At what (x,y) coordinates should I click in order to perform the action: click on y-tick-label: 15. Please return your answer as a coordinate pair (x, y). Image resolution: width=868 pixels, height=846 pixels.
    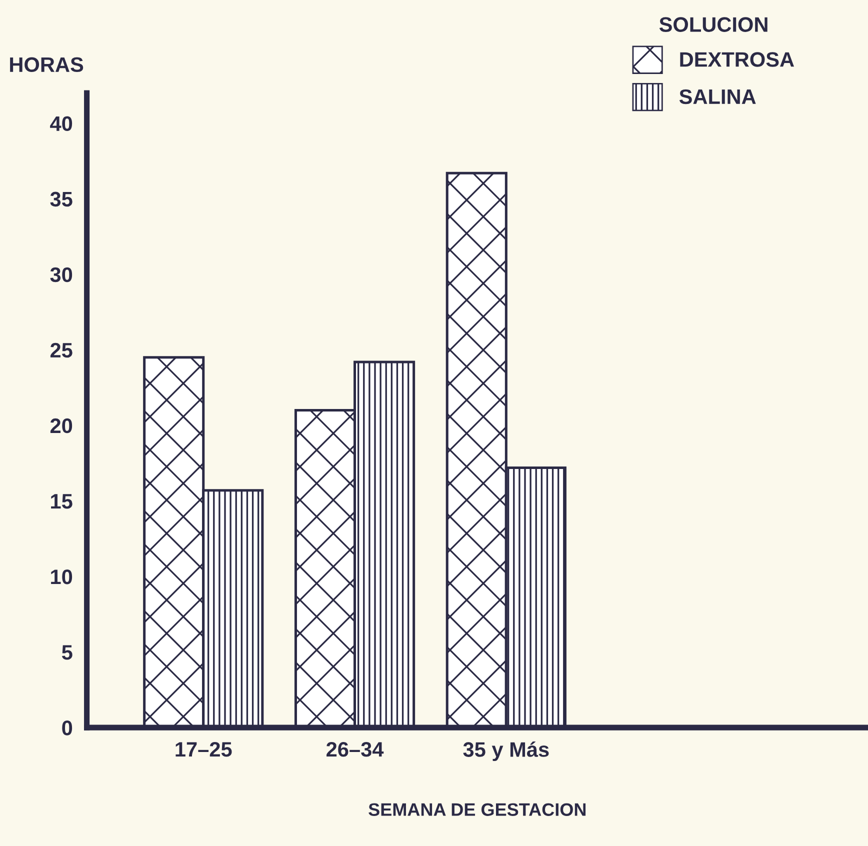
    Looking at the image, I should click on (61, 501).